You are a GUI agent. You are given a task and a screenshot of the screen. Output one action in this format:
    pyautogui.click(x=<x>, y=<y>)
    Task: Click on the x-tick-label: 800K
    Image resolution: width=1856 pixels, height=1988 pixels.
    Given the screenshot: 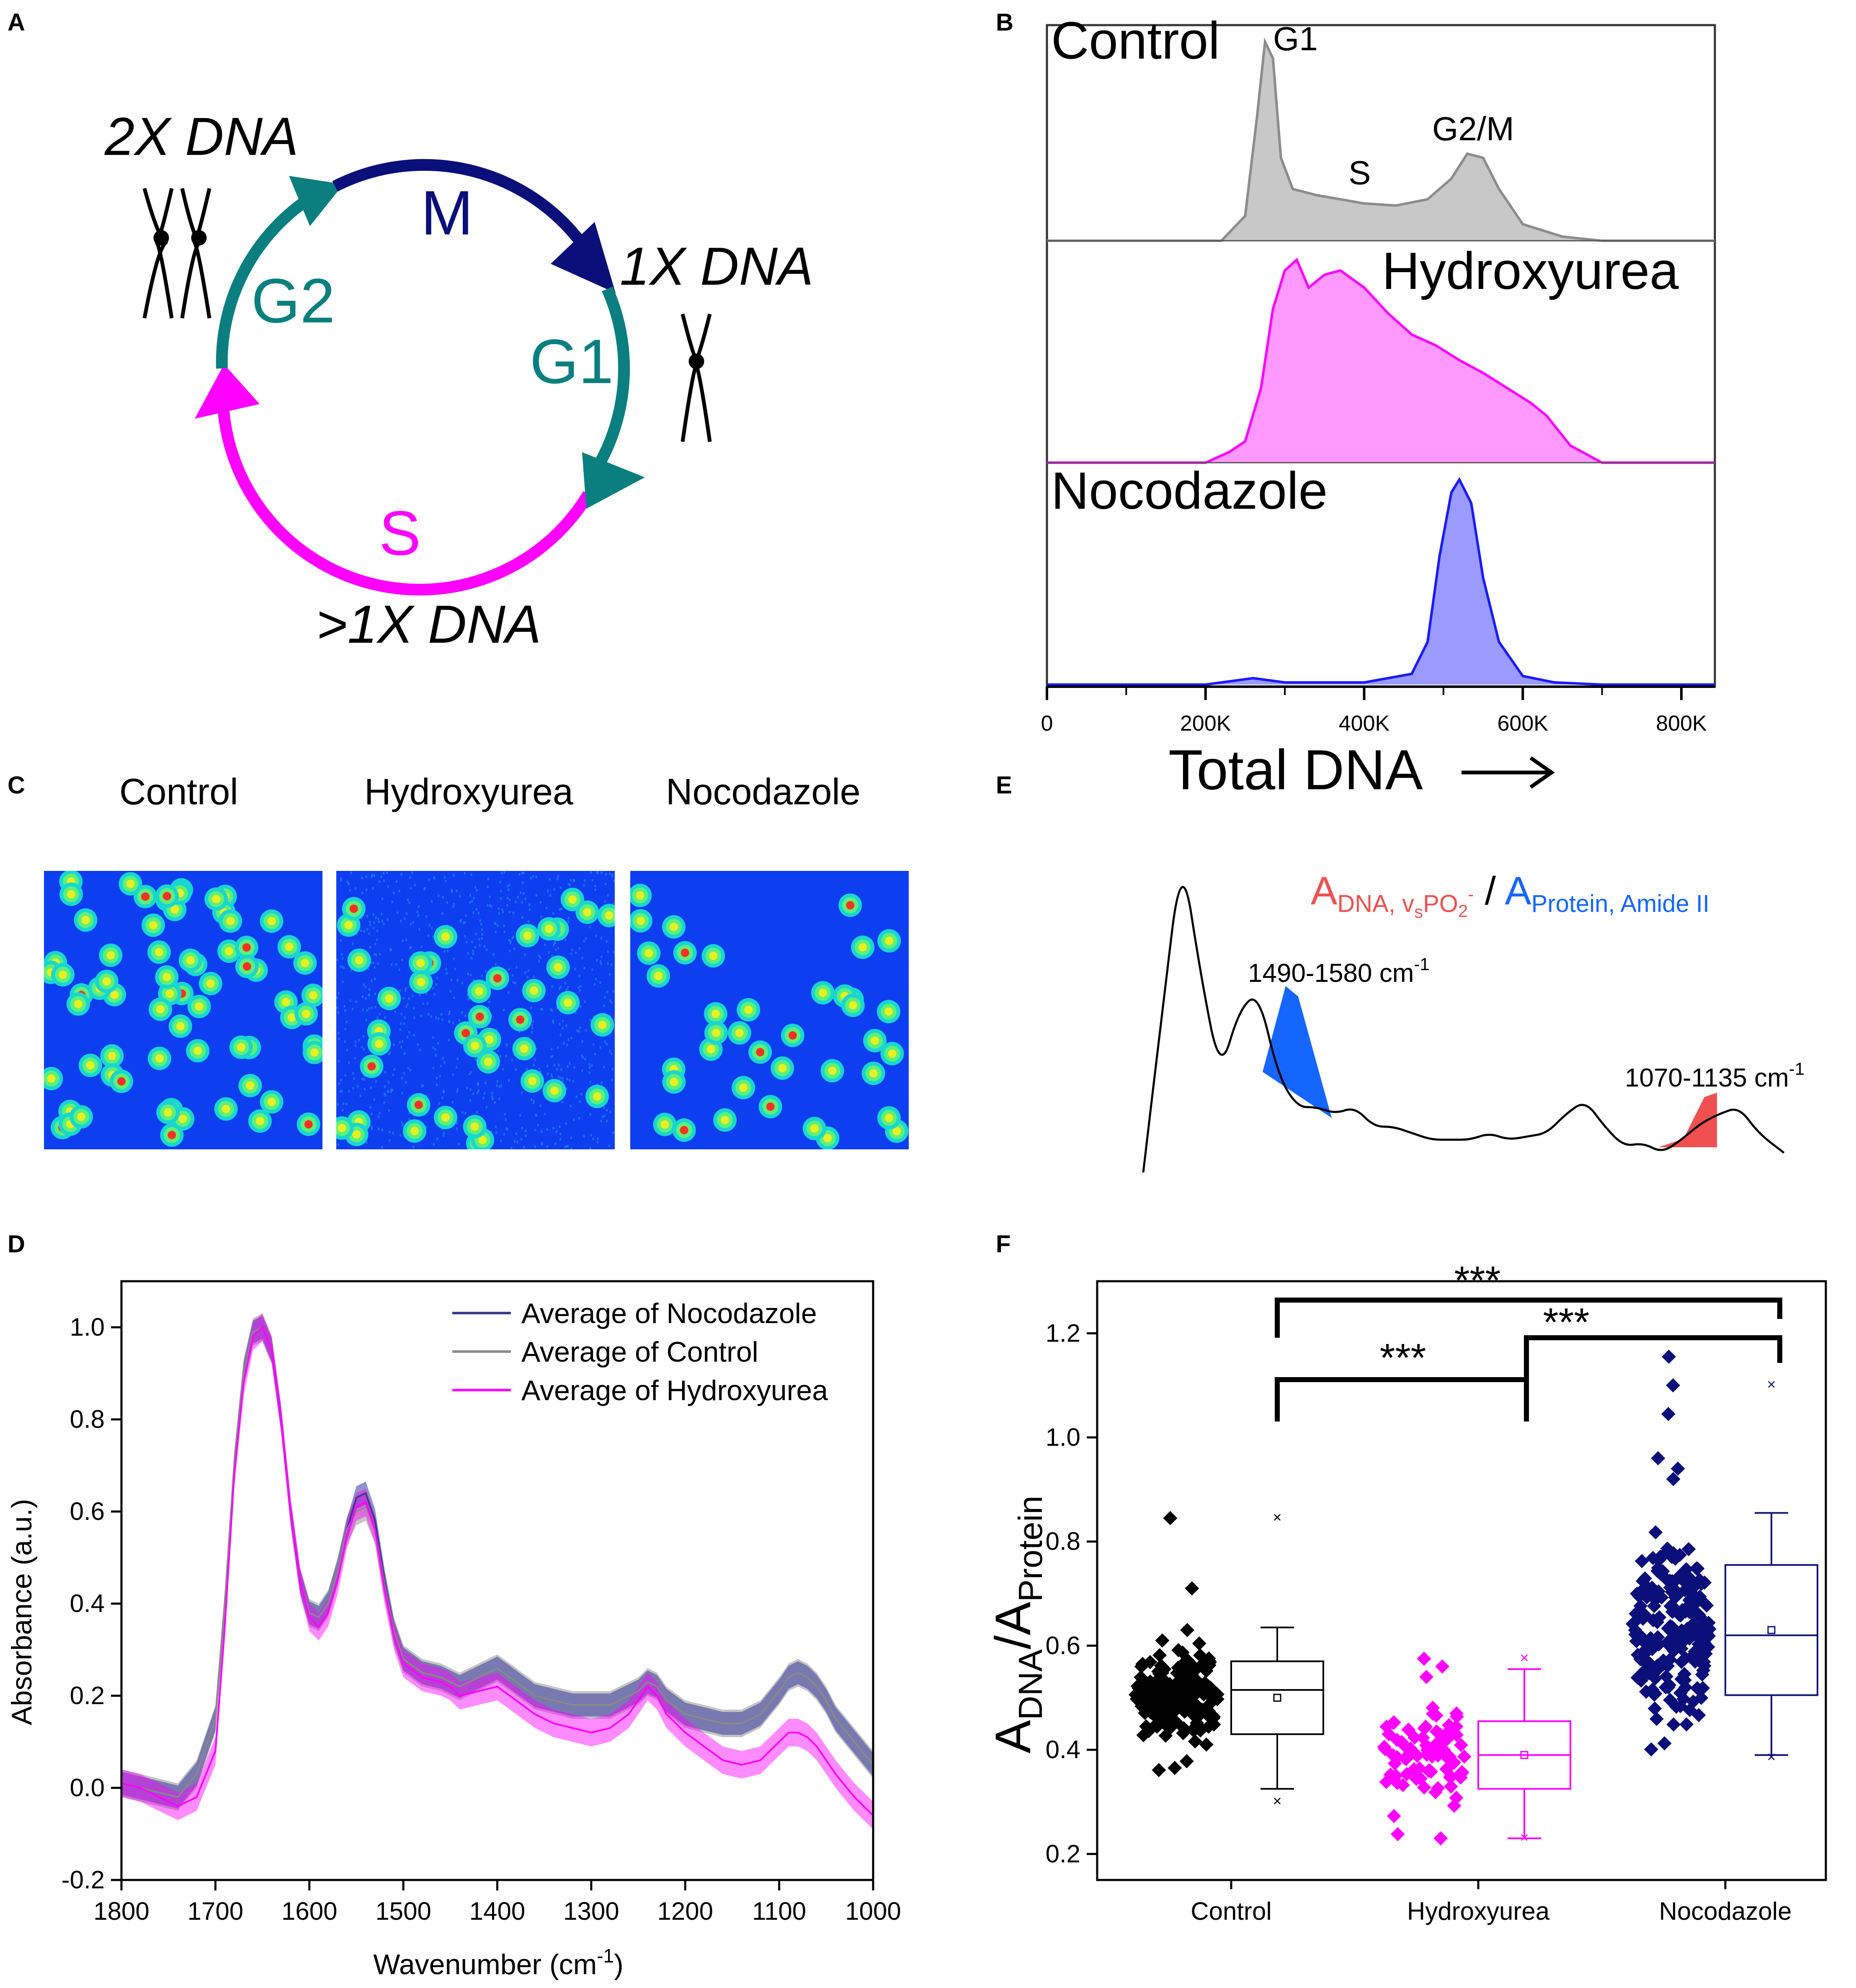 What is the action you would take?
    pyautogui.click(x=1681, y=723)
    